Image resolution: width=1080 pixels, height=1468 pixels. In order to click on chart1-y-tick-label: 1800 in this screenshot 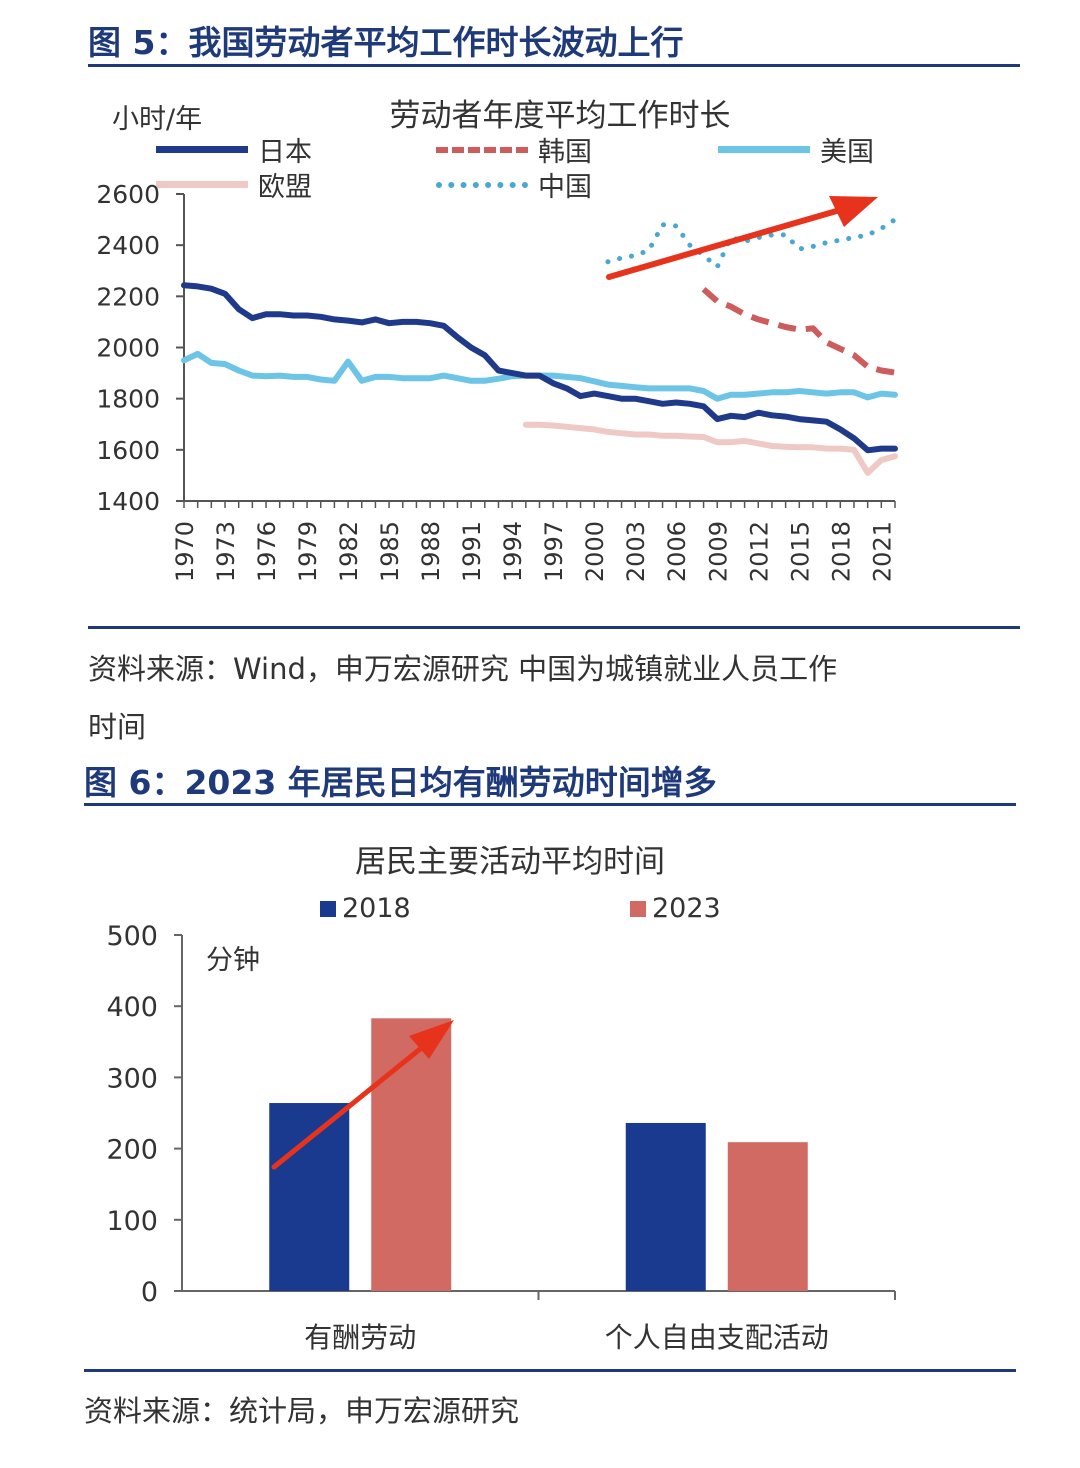, I will do `click(128, 399)`.